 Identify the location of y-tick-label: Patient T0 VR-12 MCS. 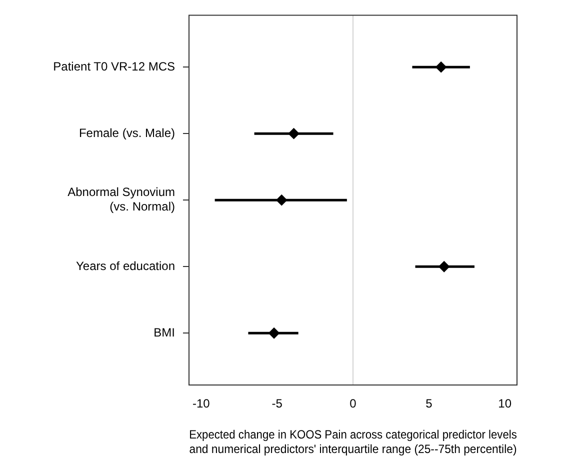
(114, 66).